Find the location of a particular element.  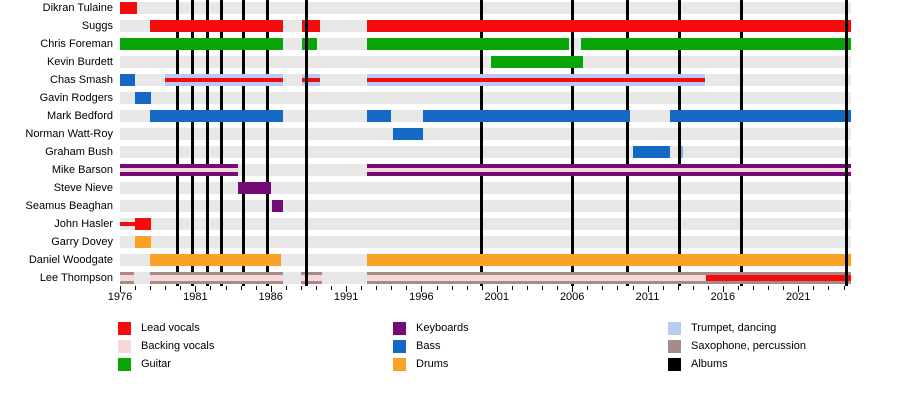

legend-swatch-album is located at coordinates (674, 364).